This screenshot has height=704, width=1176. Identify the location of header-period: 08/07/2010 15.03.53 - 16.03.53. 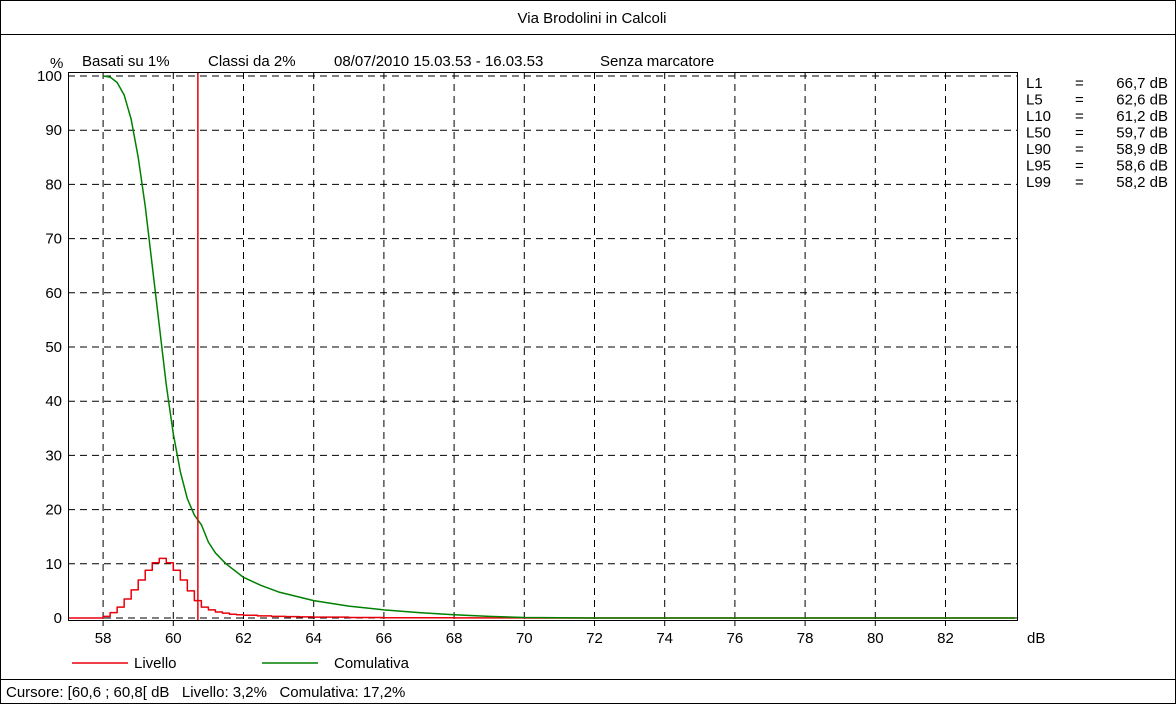
(438, 61).